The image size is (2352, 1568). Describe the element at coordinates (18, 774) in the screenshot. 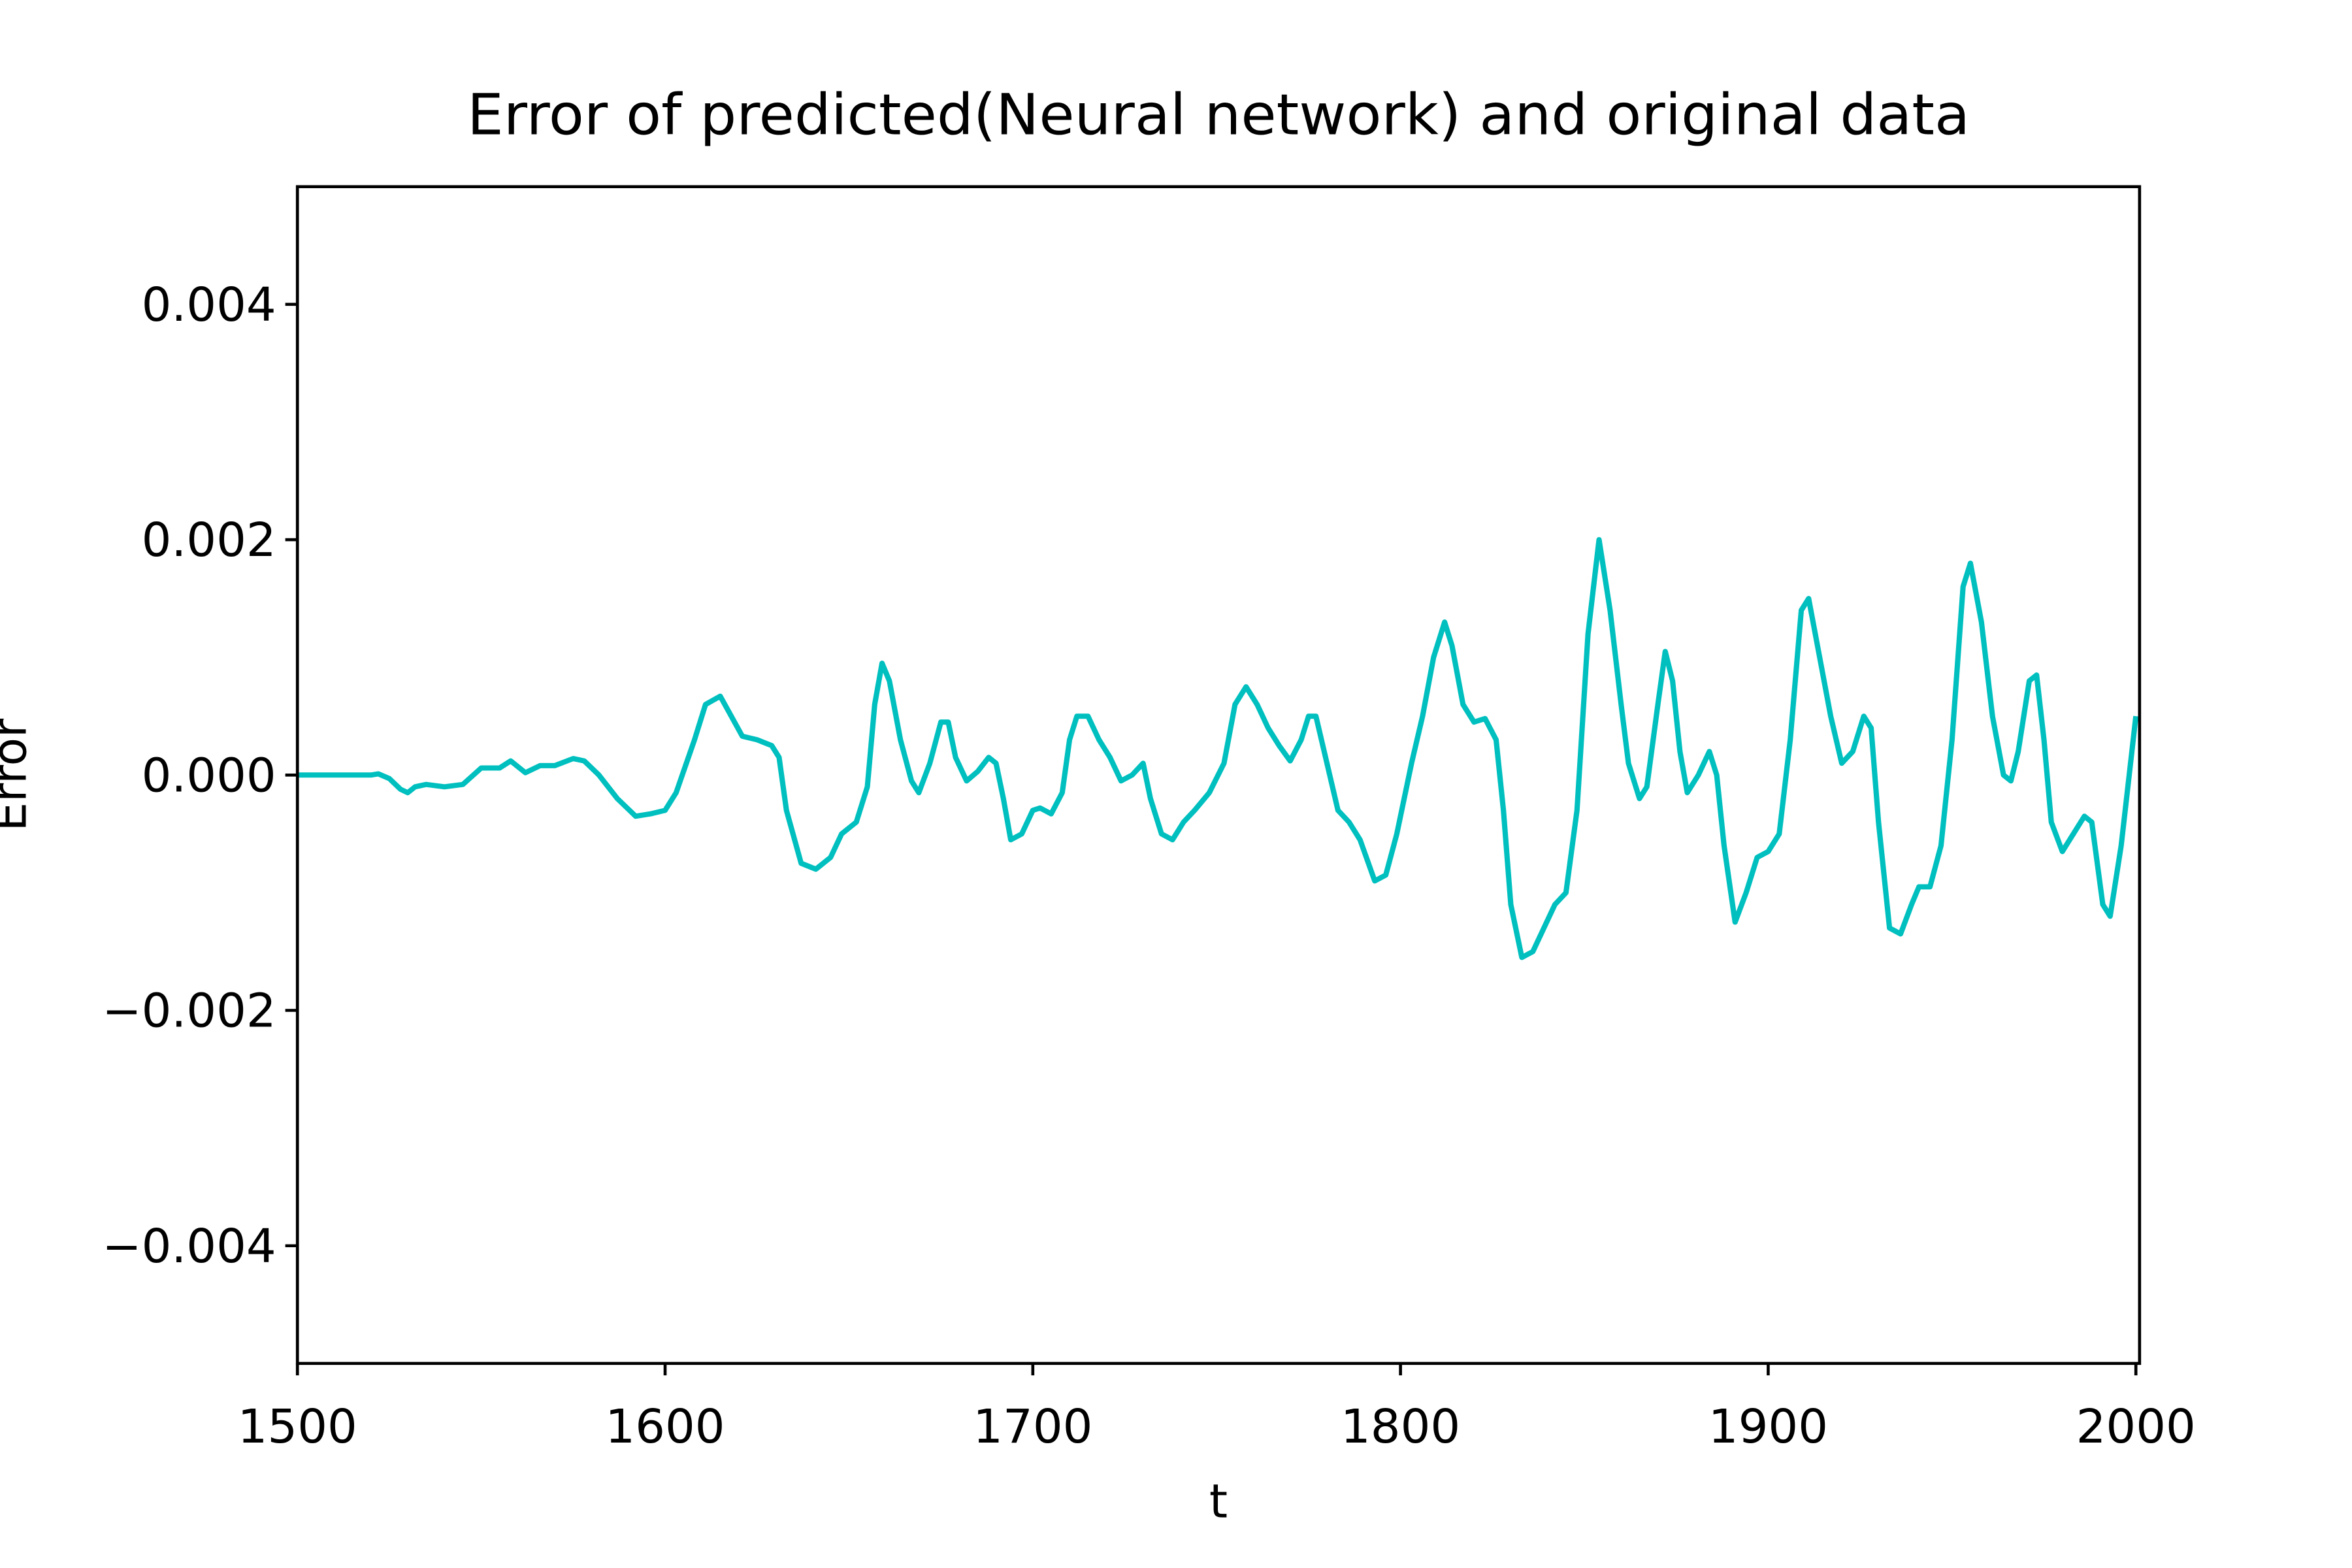

I see `y-axis-label: Error` at that location.